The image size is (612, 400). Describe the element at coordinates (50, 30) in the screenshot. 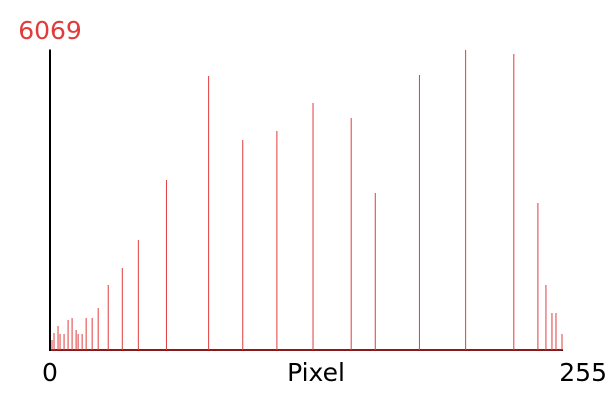

I see `y-tick-label: 6069` at that location.